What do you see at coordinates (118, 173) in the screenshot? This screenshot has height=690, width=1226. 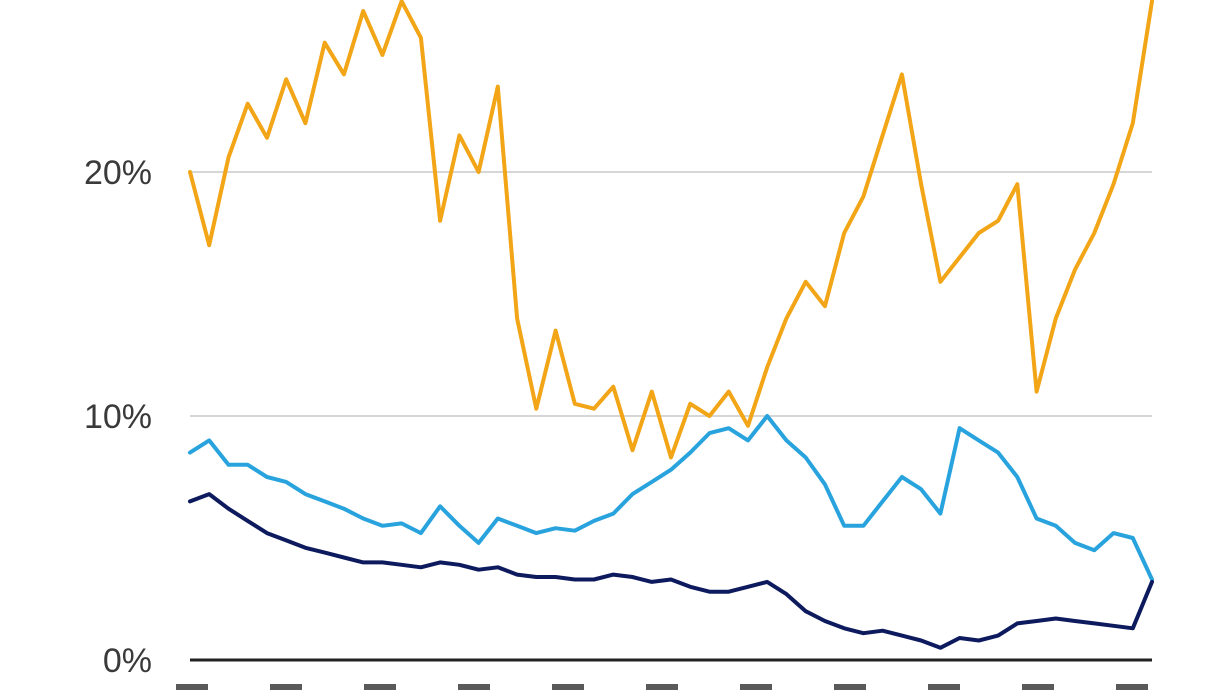 I see `y-tick-label: 20%` at bounding box center [118, 173].